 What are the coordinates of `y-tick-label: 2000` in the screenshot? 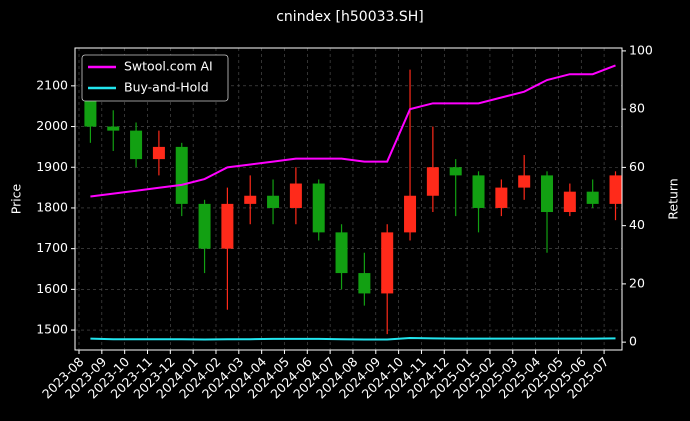 It's located at (52, 125).